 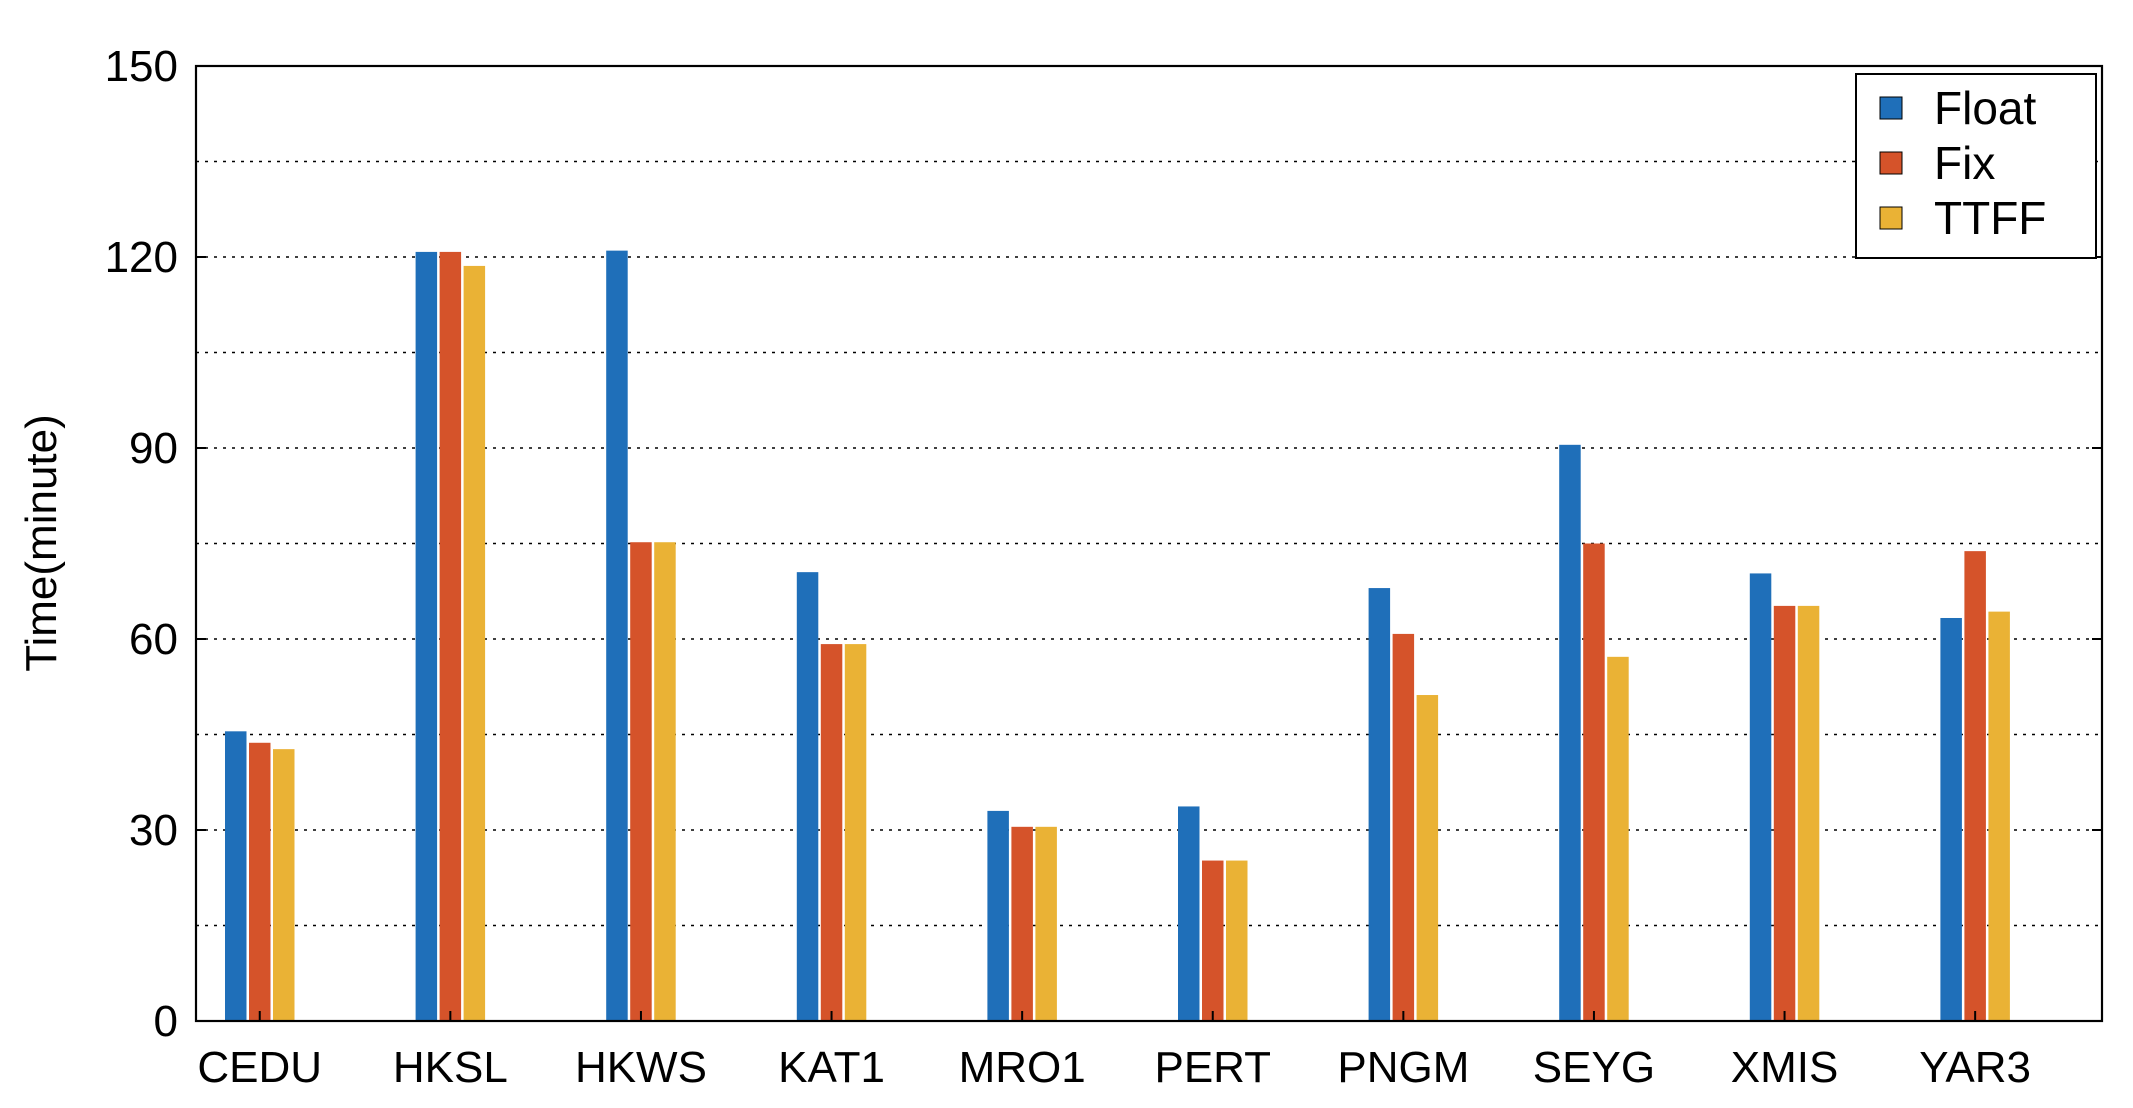 I want to click on bar-ttff-kat1, so click(x=855, y=832).